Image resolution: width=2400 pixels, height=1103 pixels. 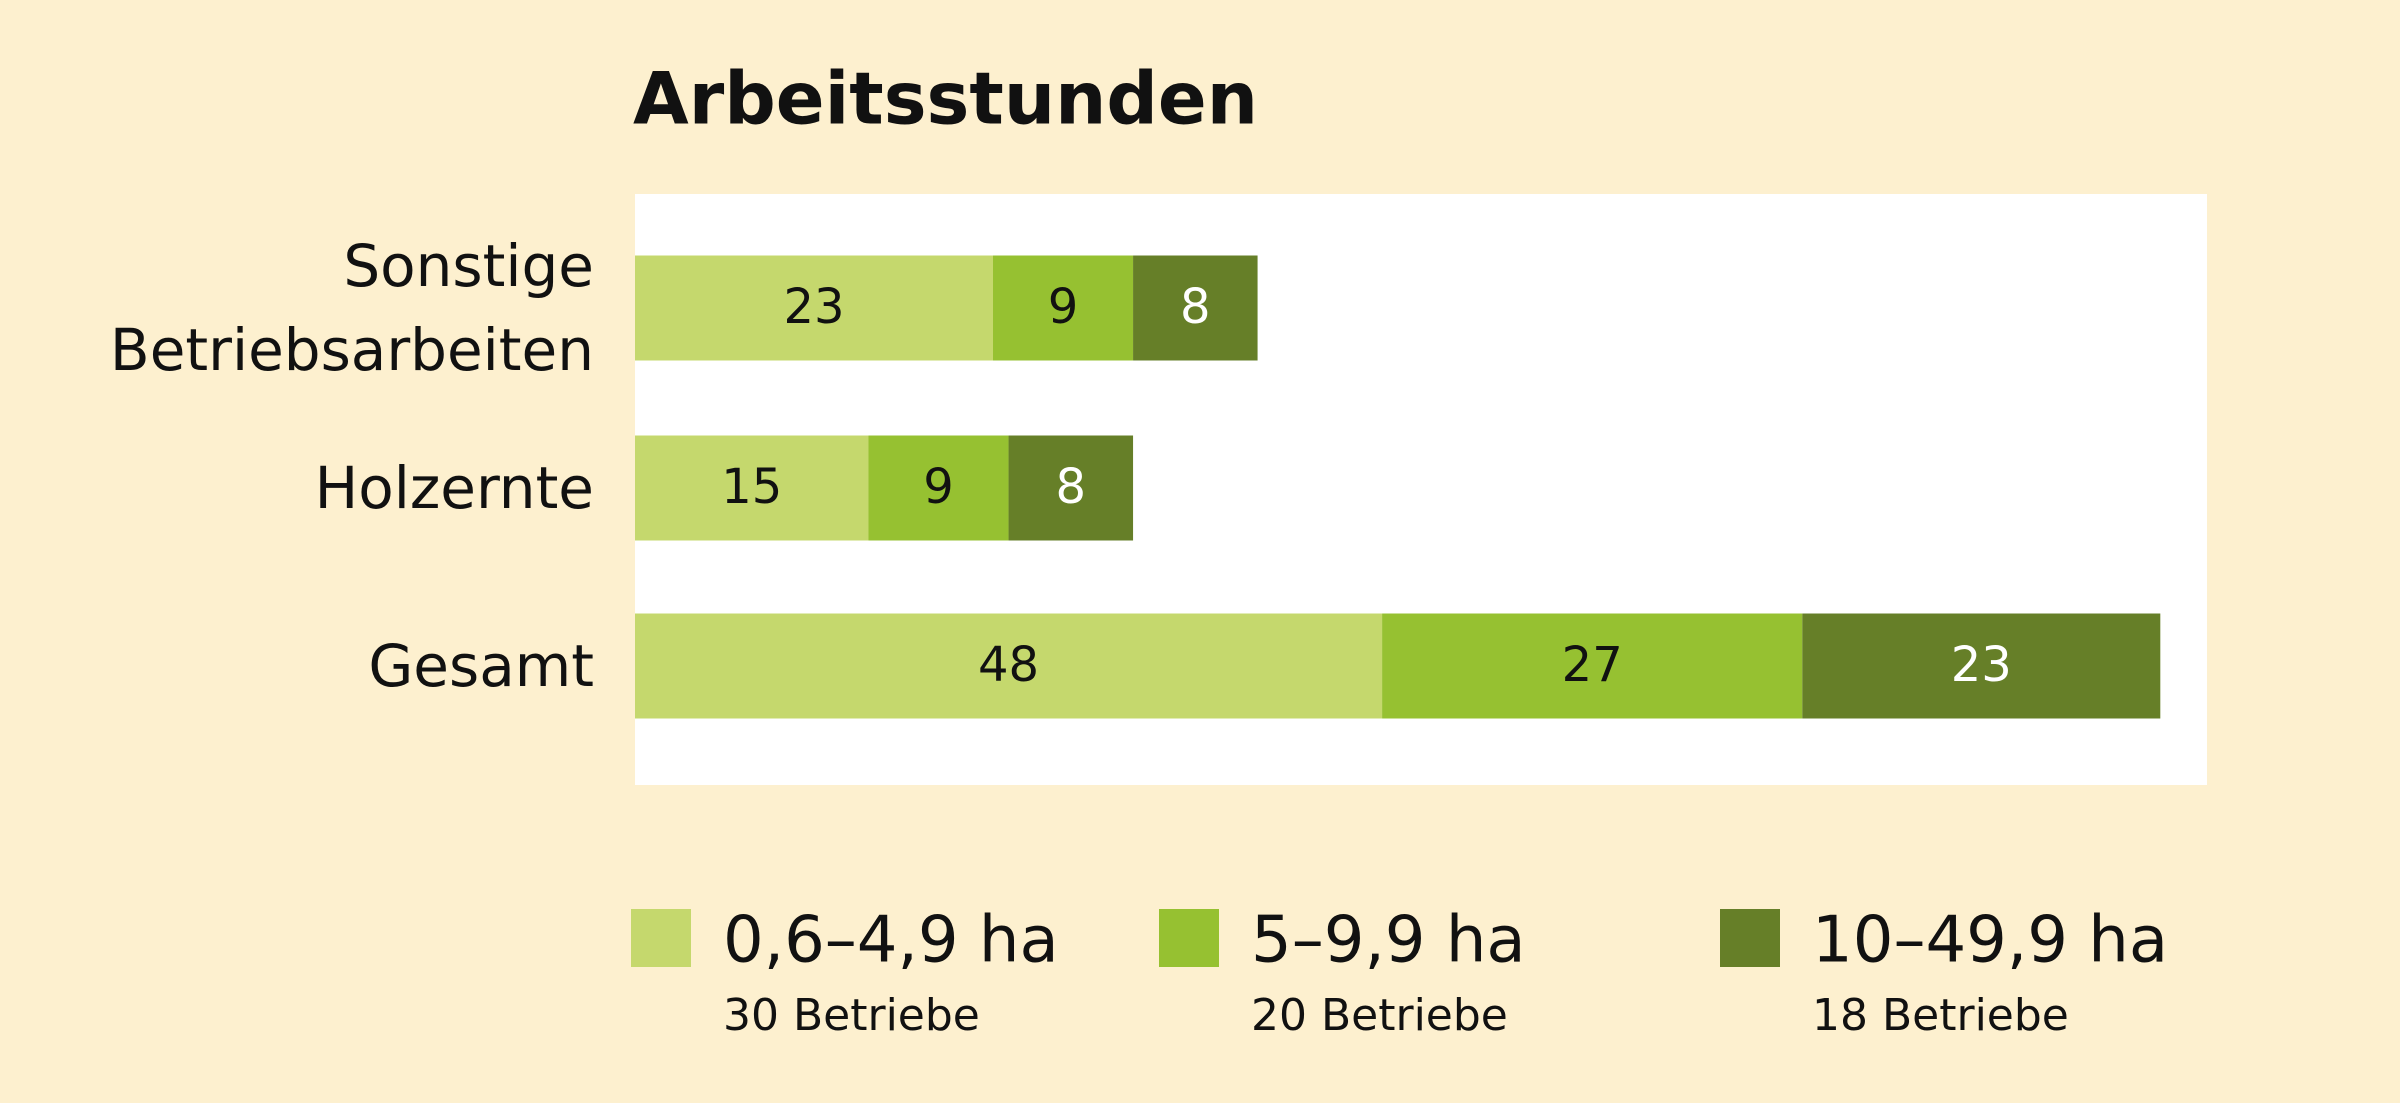 I want to click on category-label: Holzernte, so click(x=454, y=488).